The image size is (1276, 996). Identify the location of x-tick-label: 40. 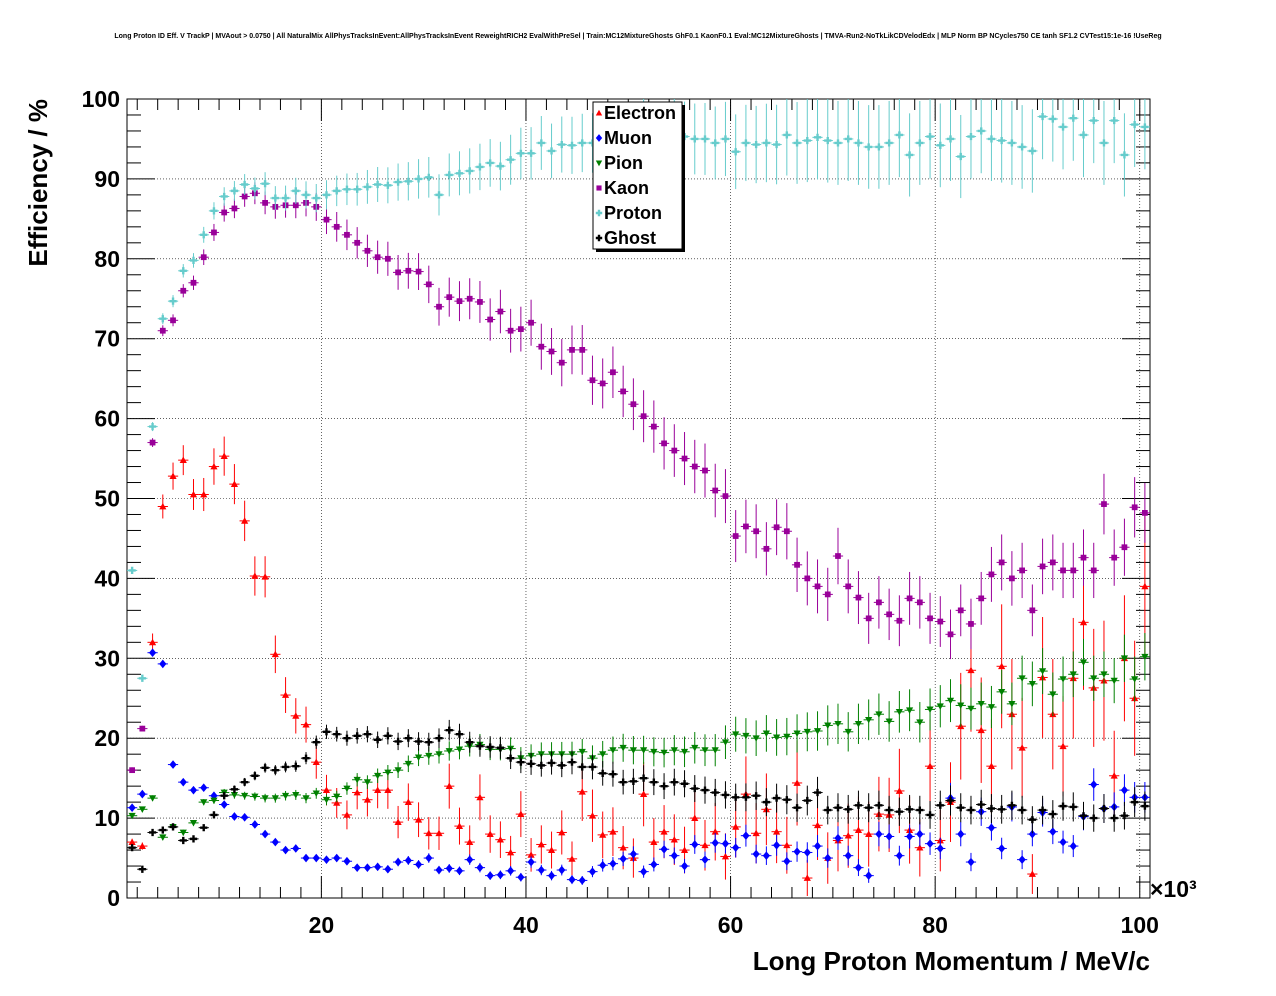
(526, 925).